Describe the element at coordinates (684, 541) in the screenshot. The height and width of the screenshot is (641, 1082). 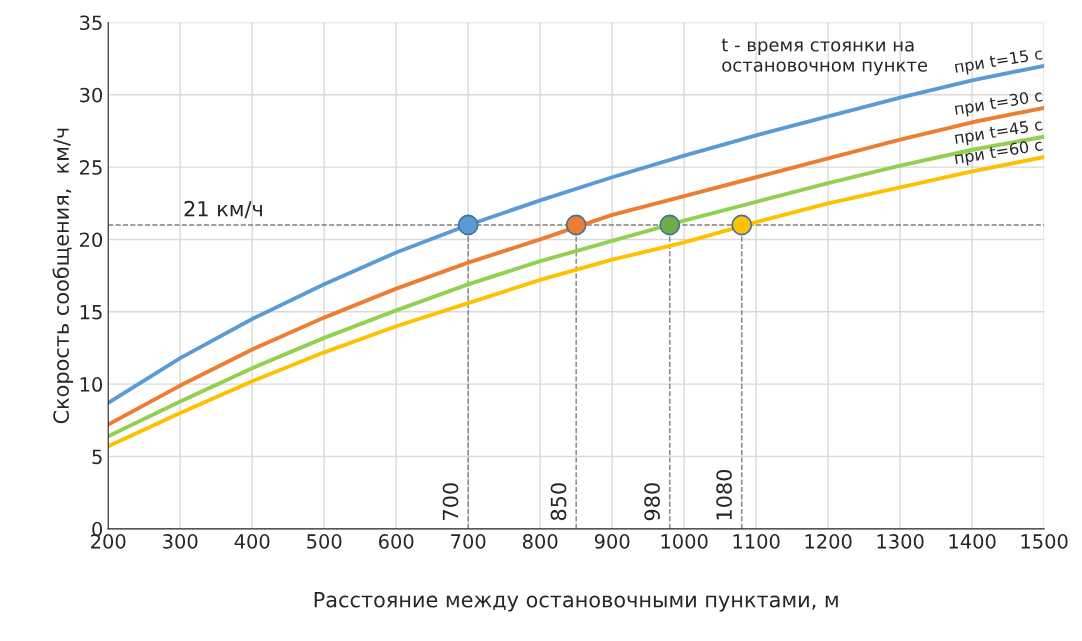
I see `x-tick-label: 1000` at that location.